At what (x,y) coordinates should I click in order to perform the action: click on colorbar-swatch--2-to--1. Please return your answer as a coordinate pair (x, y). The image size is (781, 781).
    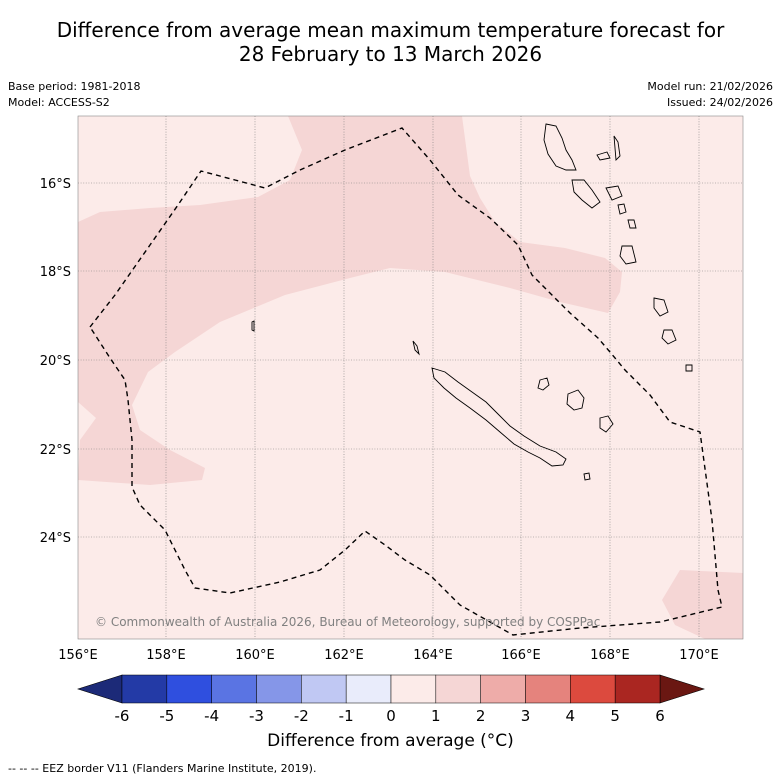
    Looking at the image, I should click on (324, 689).